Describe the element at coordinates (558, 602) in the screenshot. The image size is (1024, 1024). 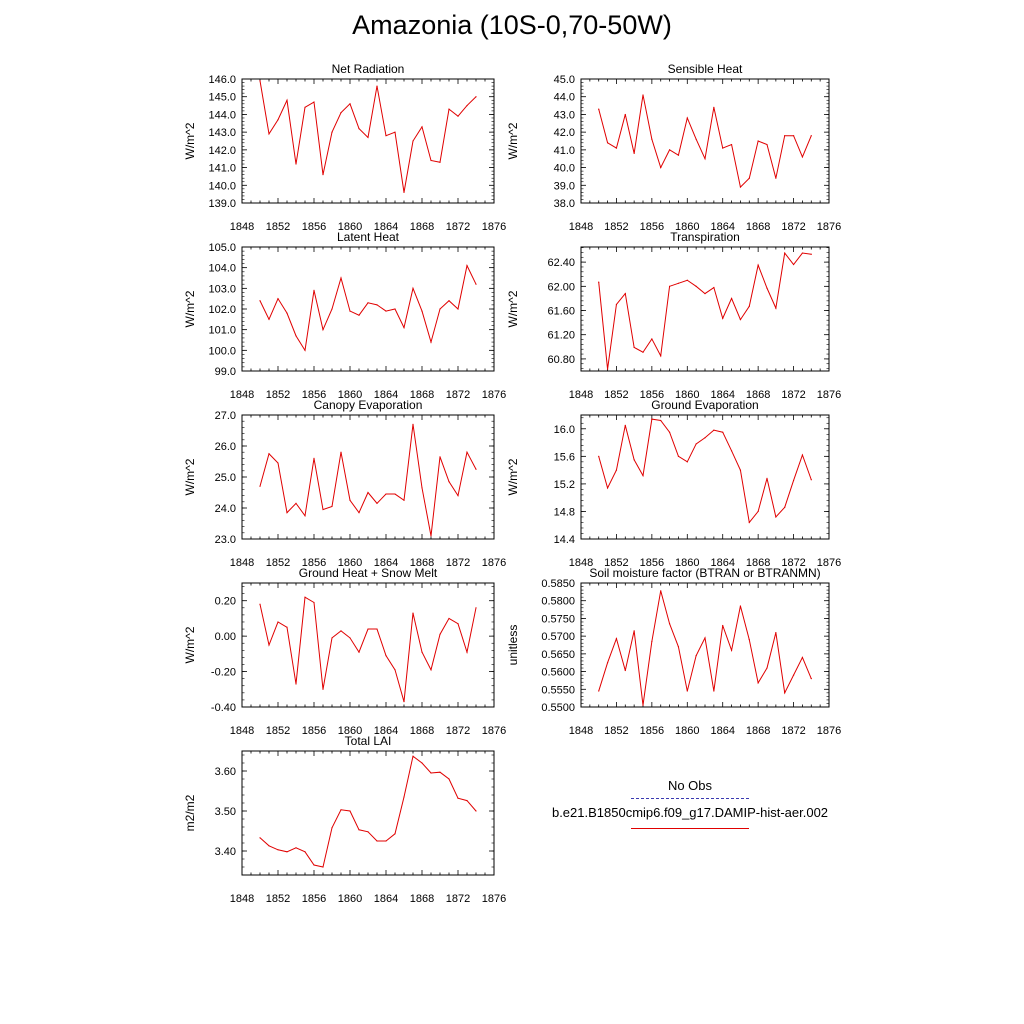
I see `y-tick-label: 0.5800` at that location.